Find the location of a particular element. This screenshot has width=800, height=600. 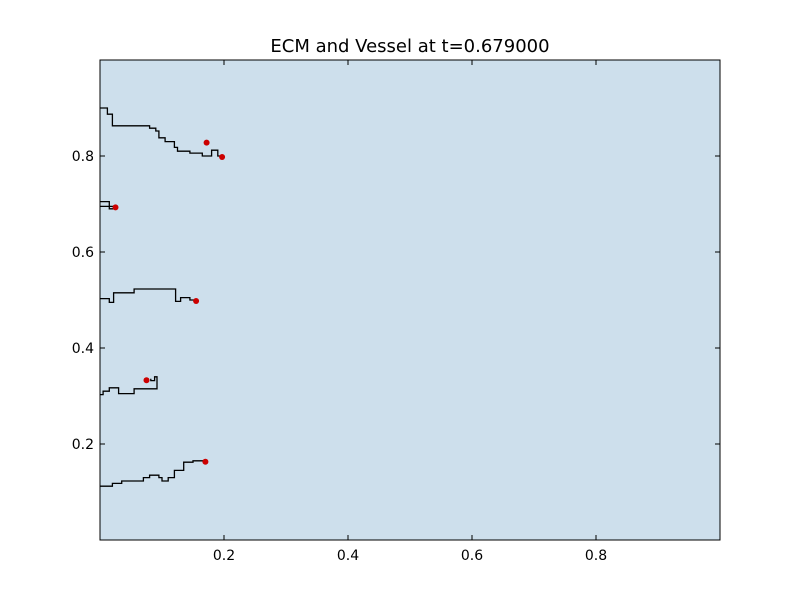

y-tick-label: 0.4 is located at coordinates (83, 349).